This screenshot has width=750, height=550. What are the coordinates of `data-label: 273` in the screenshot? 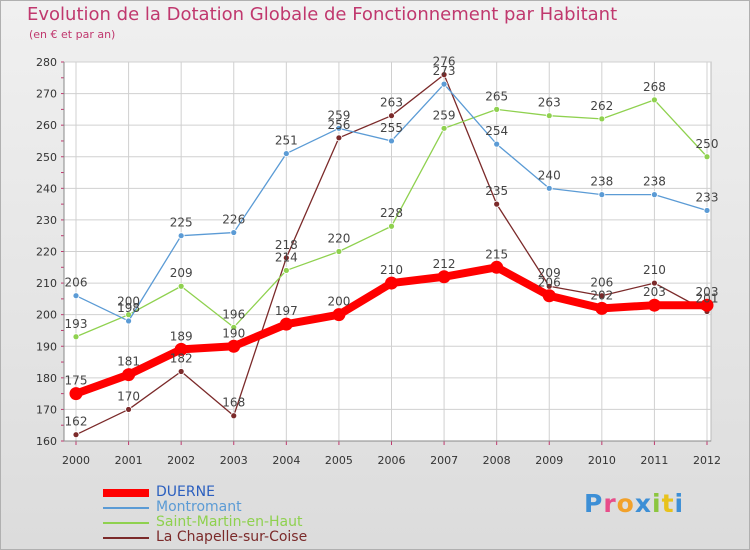 It's located at (444, 71).